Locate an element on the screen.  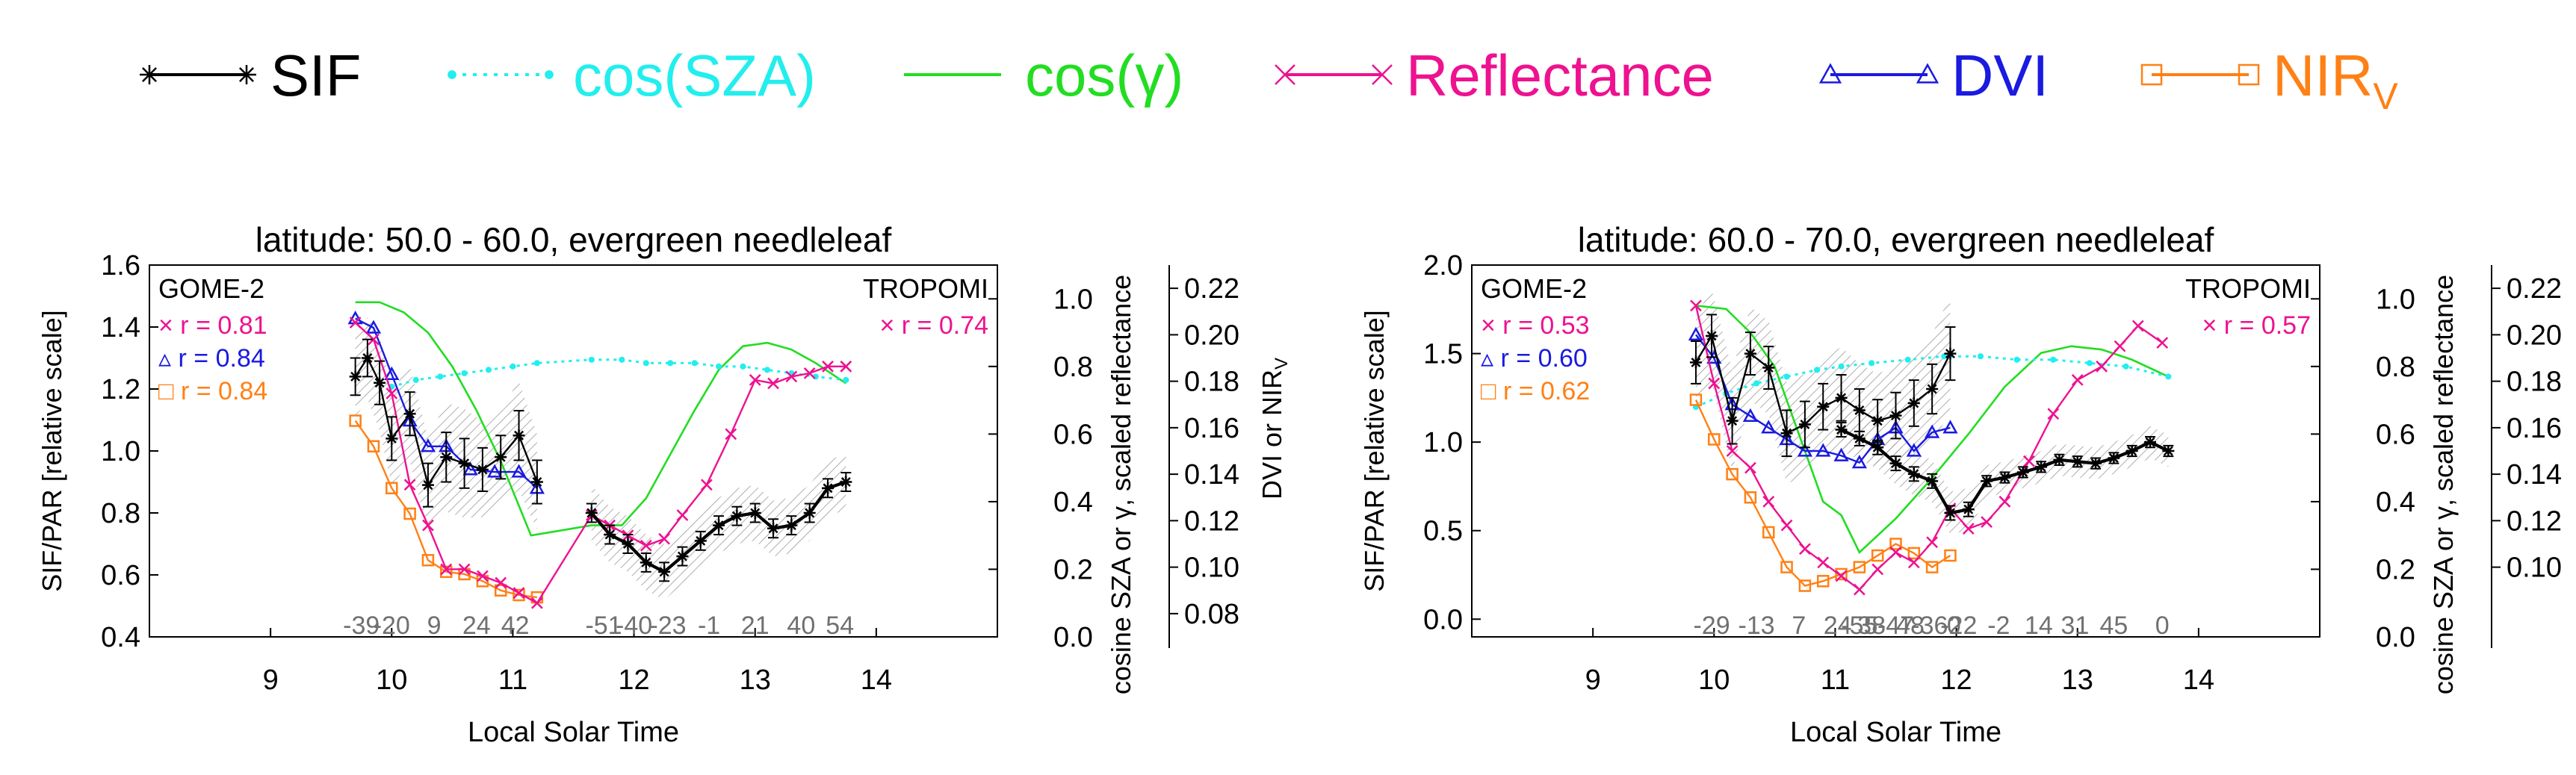
sif-gome2-series is located at coordinates (1823, 386).